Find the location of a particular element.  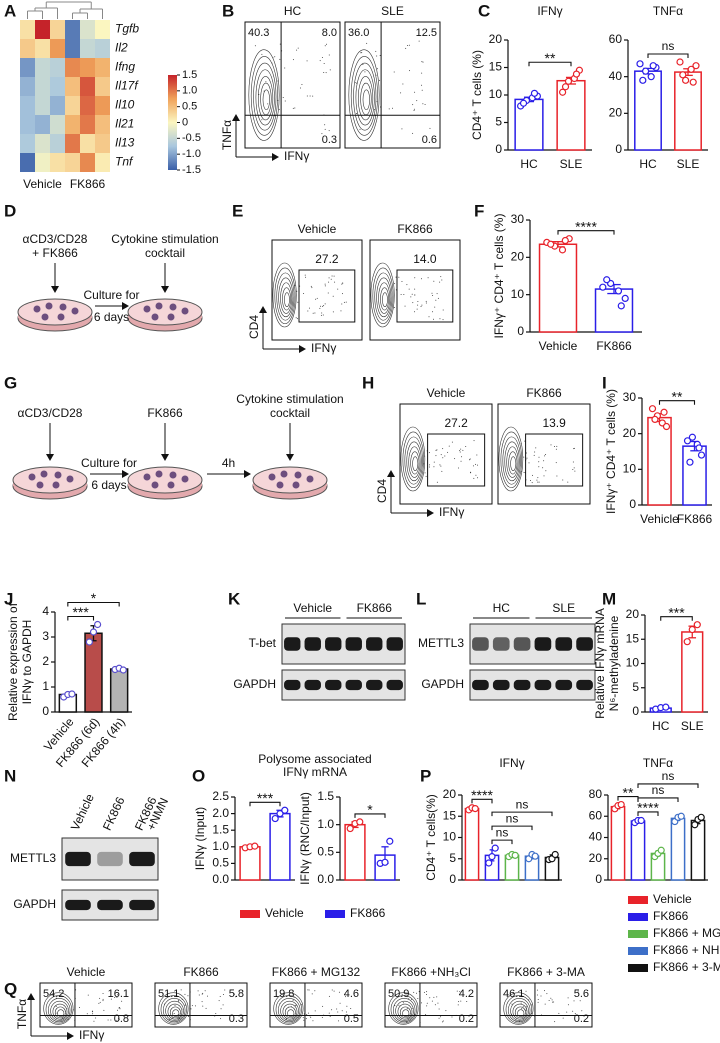

dish-top is located at coordinates (55, 312).